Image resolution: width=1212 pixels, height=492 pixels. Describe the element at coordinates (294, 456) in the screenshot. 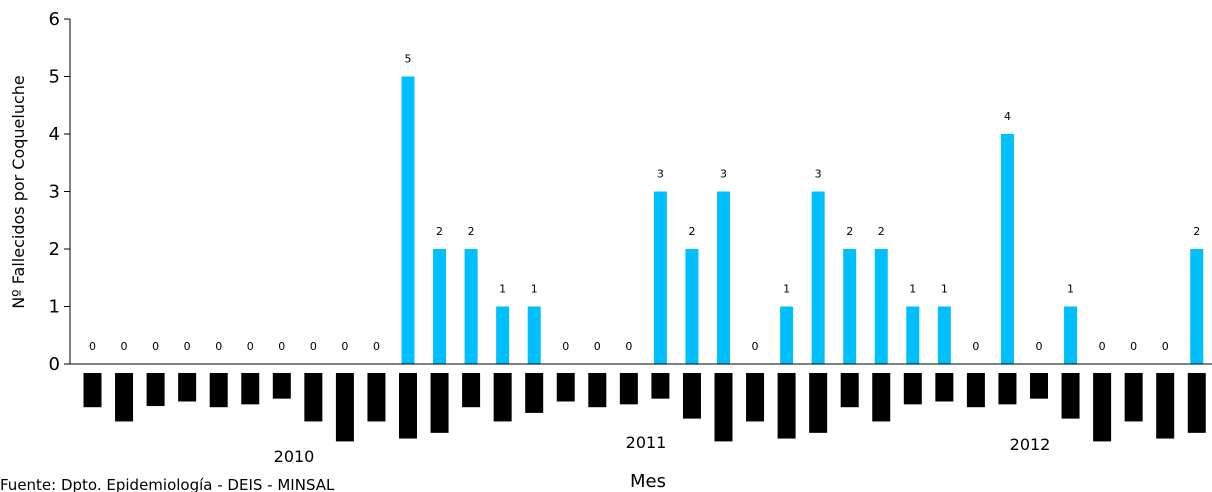

I see `year-label: 2010` at that location.